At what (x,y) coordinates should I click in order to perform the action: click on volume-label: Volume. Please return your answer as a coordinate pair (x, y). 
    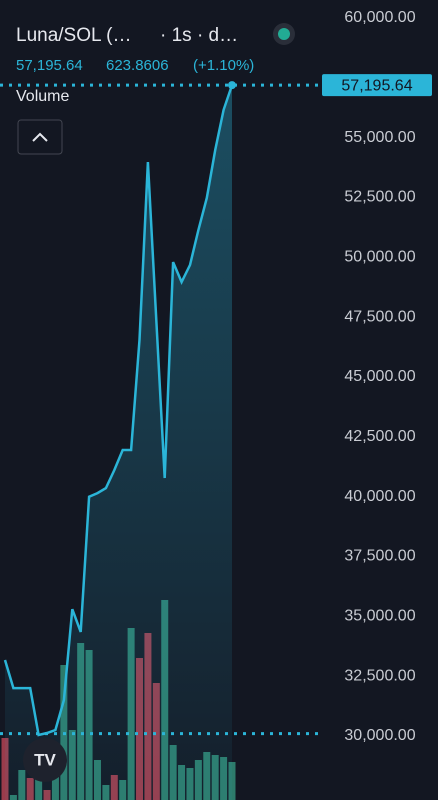
    Looking at the image, I should click on (42, 96).